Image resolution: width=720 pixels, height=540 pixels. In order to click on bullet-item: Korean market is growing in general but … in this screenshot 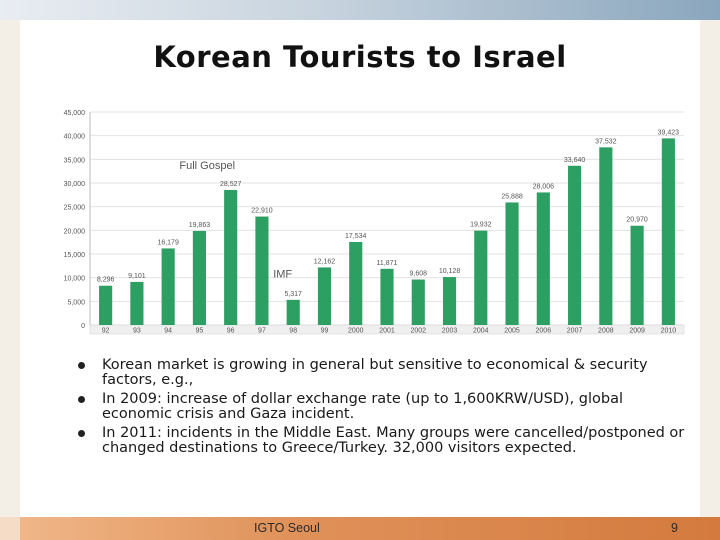, I will do `click(383, 373)`.